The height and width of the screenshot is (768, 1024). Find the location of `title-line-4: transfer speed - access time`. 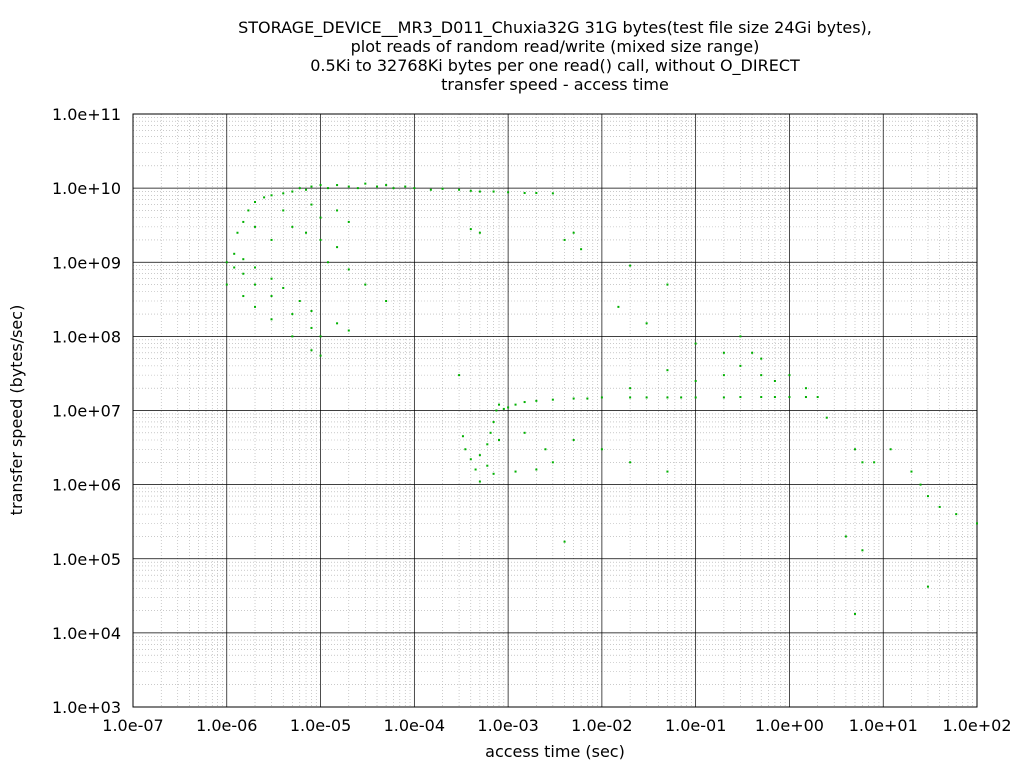

title-line-4: transfer speed - access time is located at coordinates (555, 84).